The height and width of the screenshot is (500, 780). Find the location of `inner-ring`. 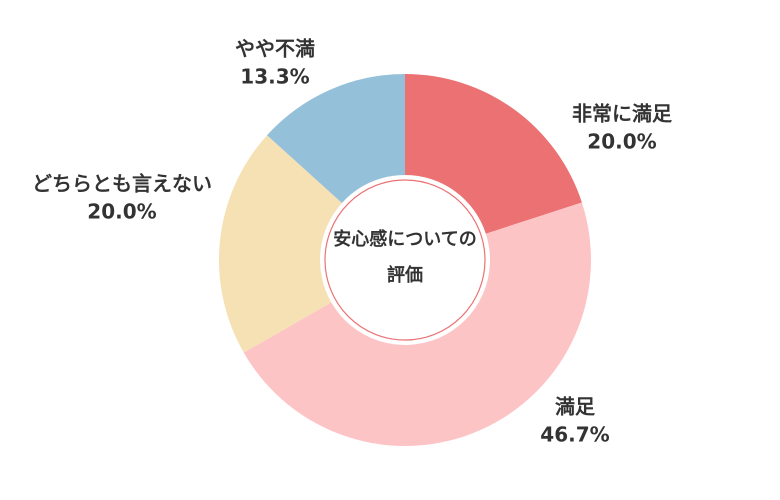

inner-ring is located at coordinates (405, 260).